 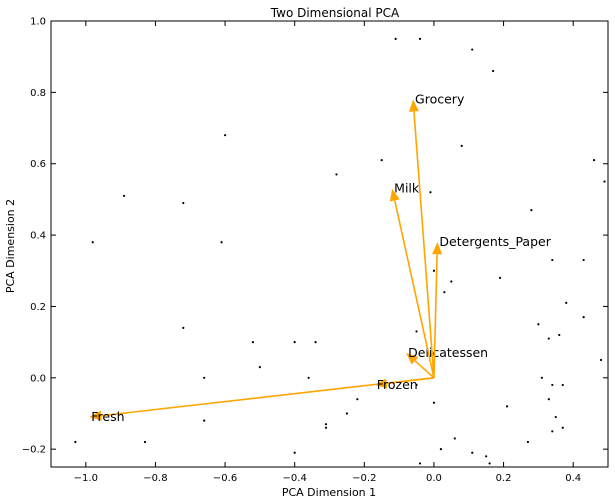 I want to click on y-tick-label: 0.8, so click(x=38, y=93).